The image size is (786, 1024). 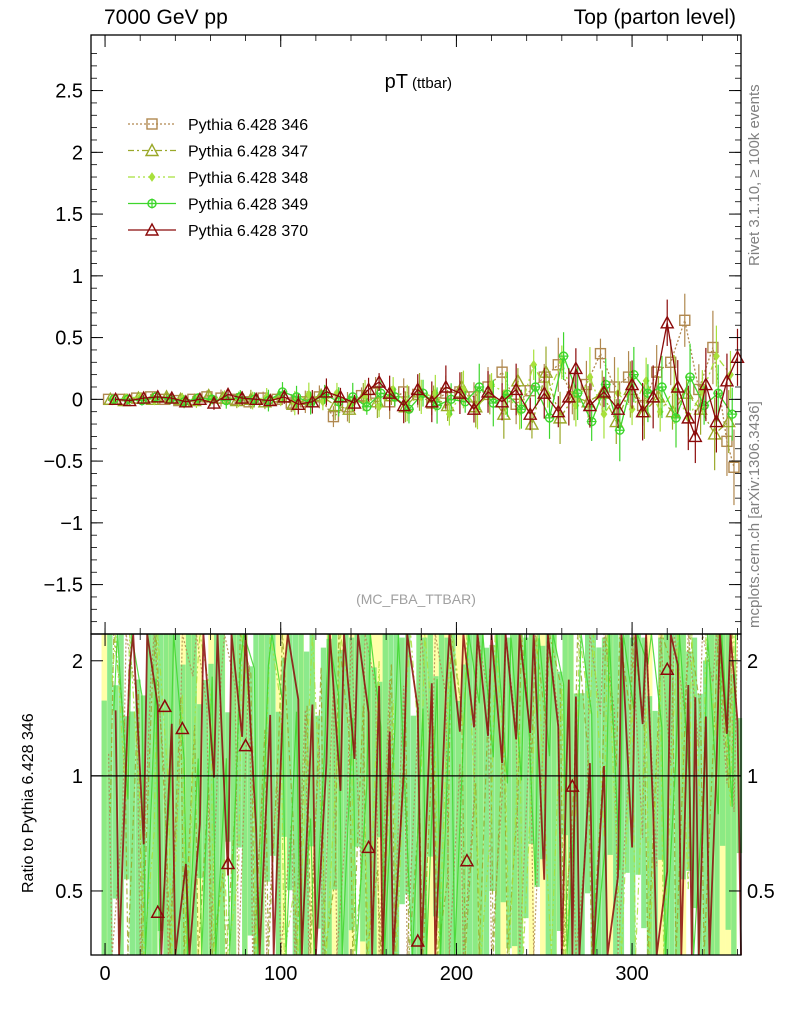 I want to click on legend-label: Pythia 6.428 348, so click(x=248, y=178).